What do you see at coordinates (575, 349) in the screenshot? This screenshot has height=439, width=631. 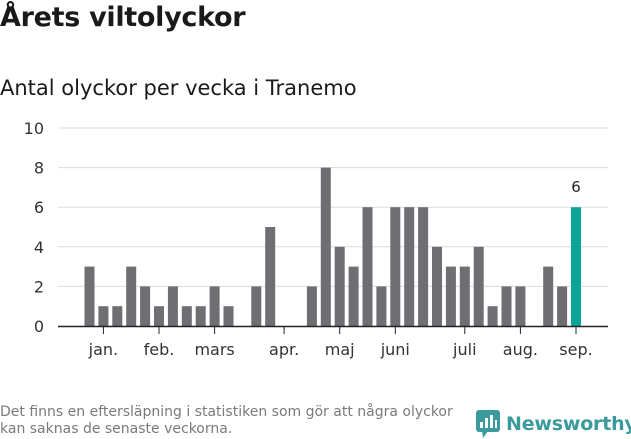 I see `x-tick-label: sep.` at bounding box center [575, 349].